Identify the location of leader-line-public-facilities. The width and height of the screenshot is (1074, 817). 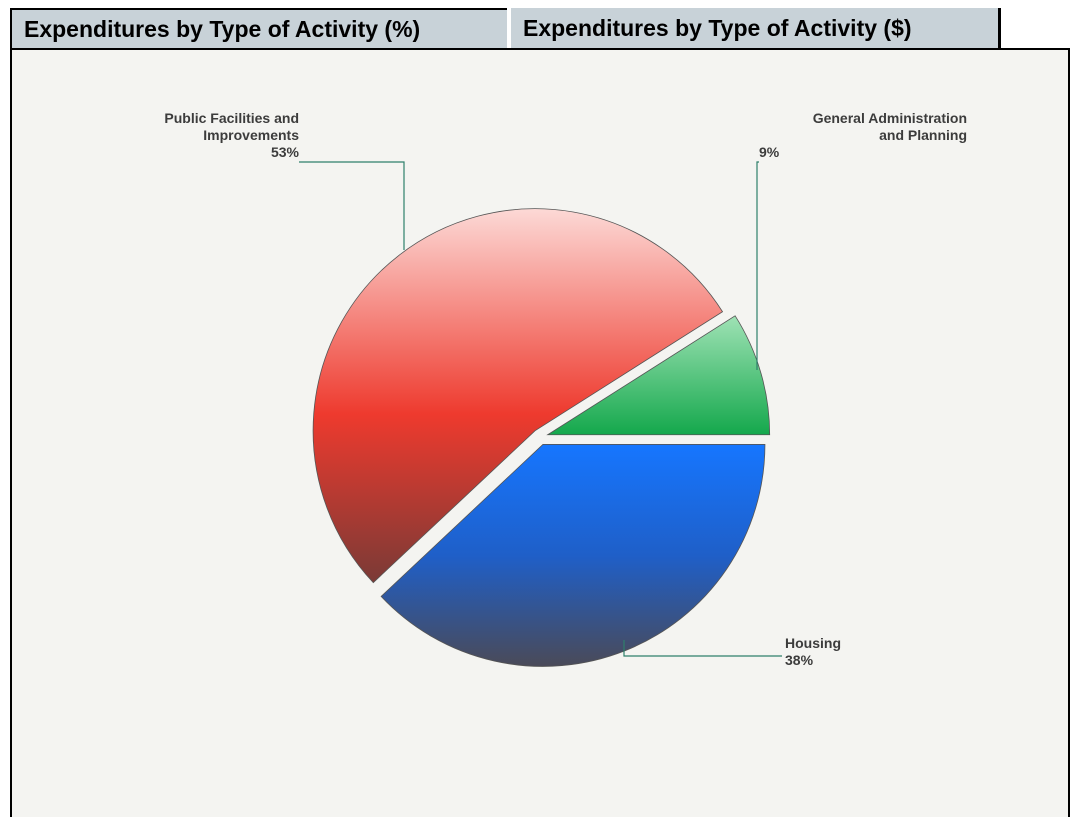
(352, 205).